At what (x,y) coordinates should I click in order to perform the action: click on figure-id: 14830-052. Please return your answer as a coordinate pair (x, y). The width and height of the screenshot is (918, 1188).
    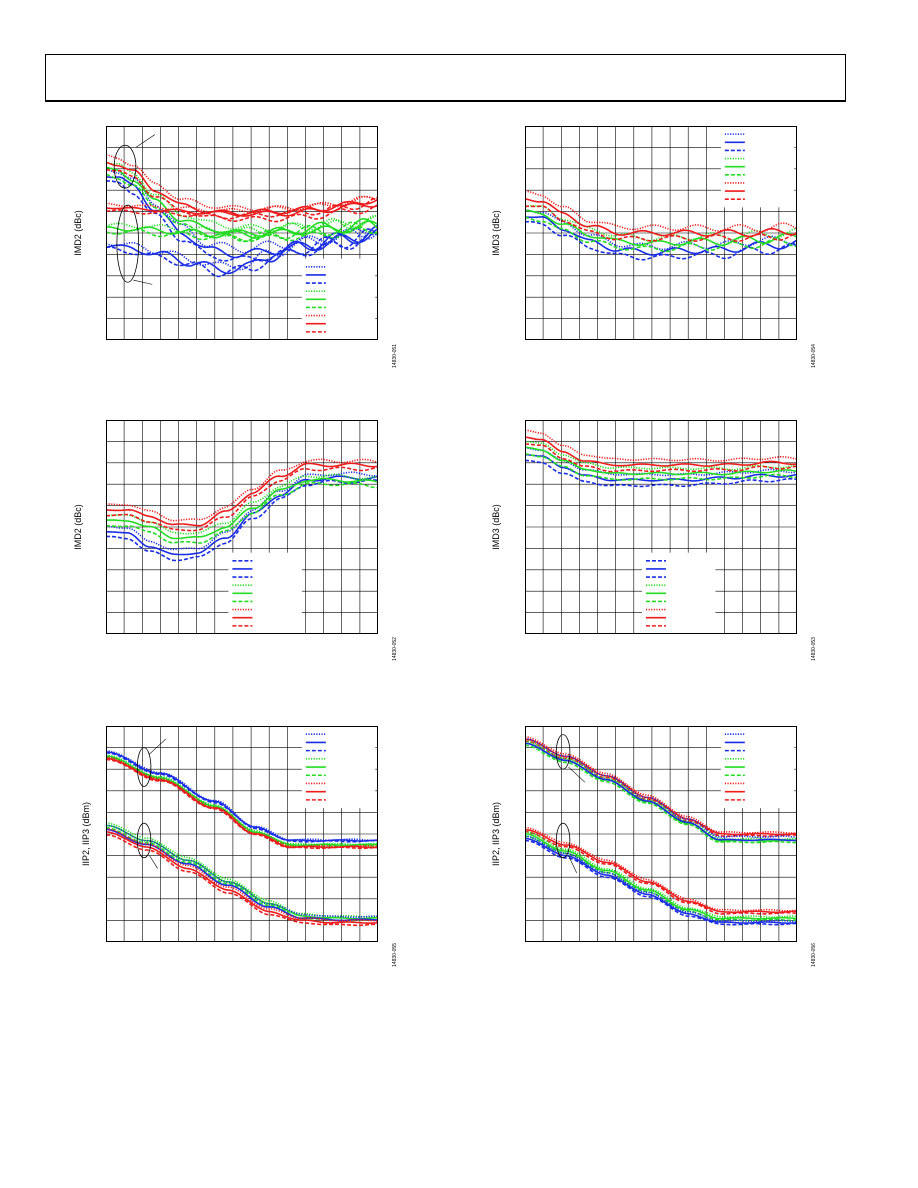
    Looking at the image, I should click on (395, 649).